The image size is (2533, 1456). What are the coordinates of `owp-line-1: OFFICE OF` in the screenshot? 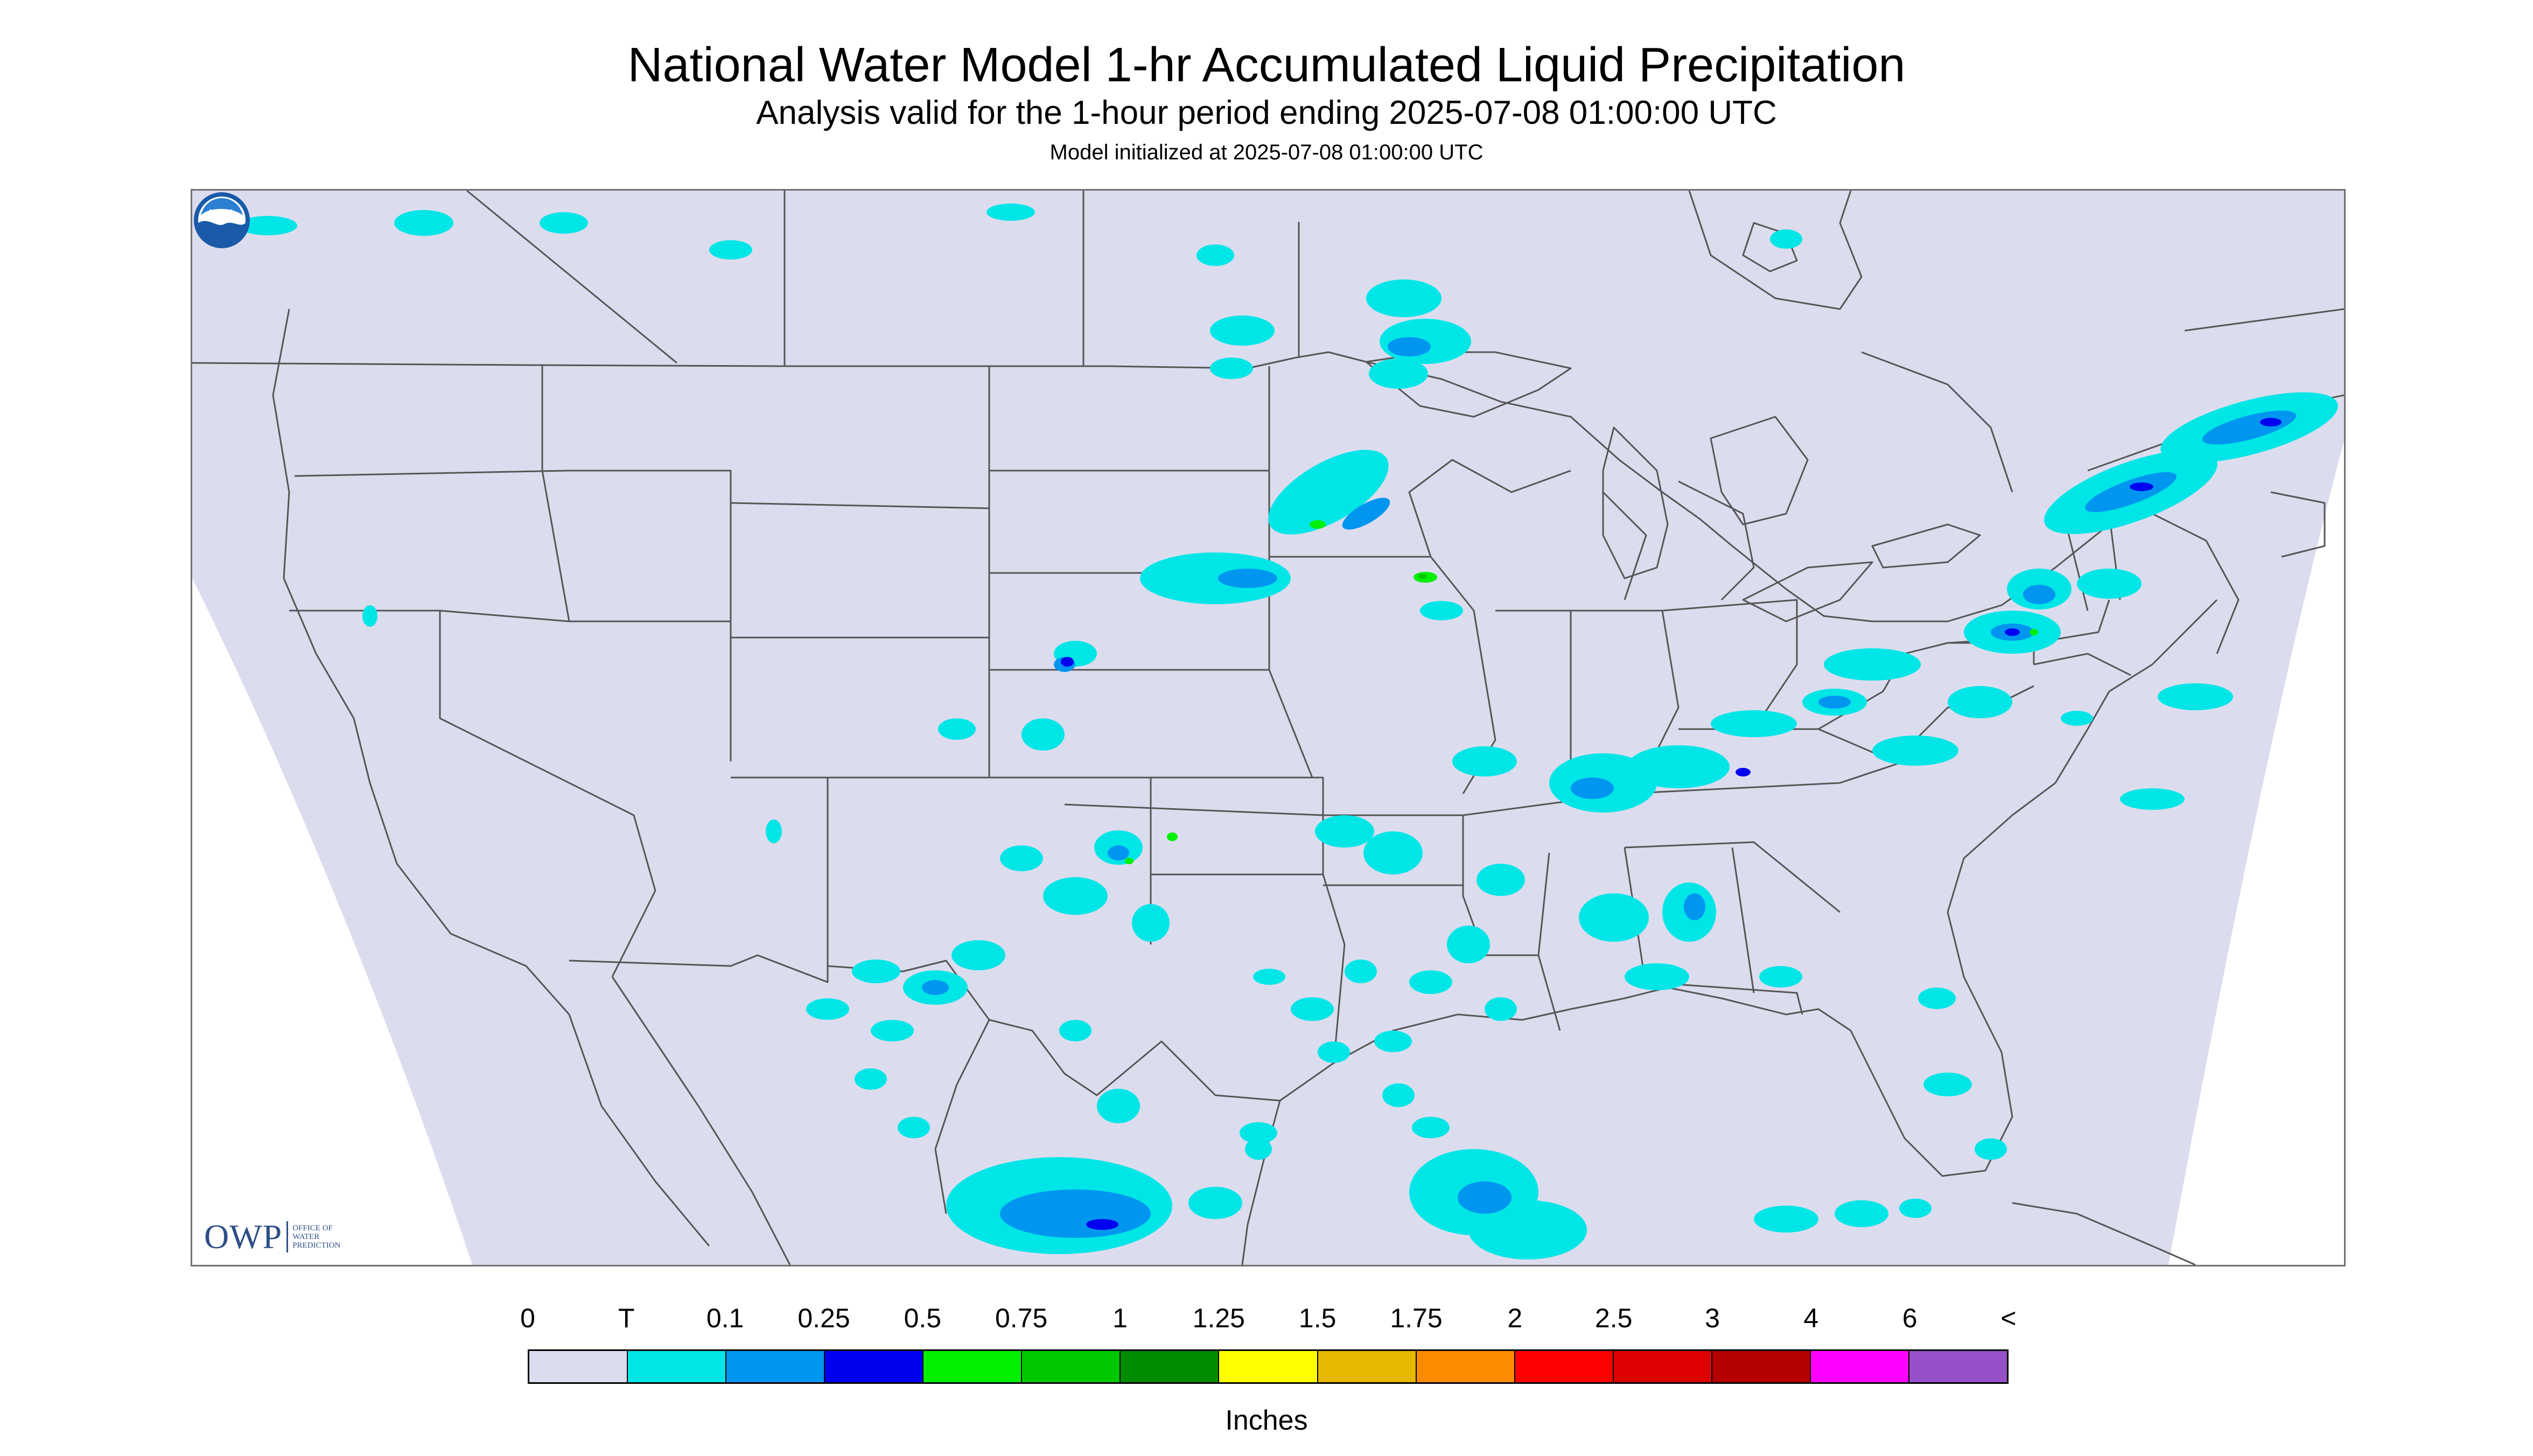 It's located at (313, 1228).